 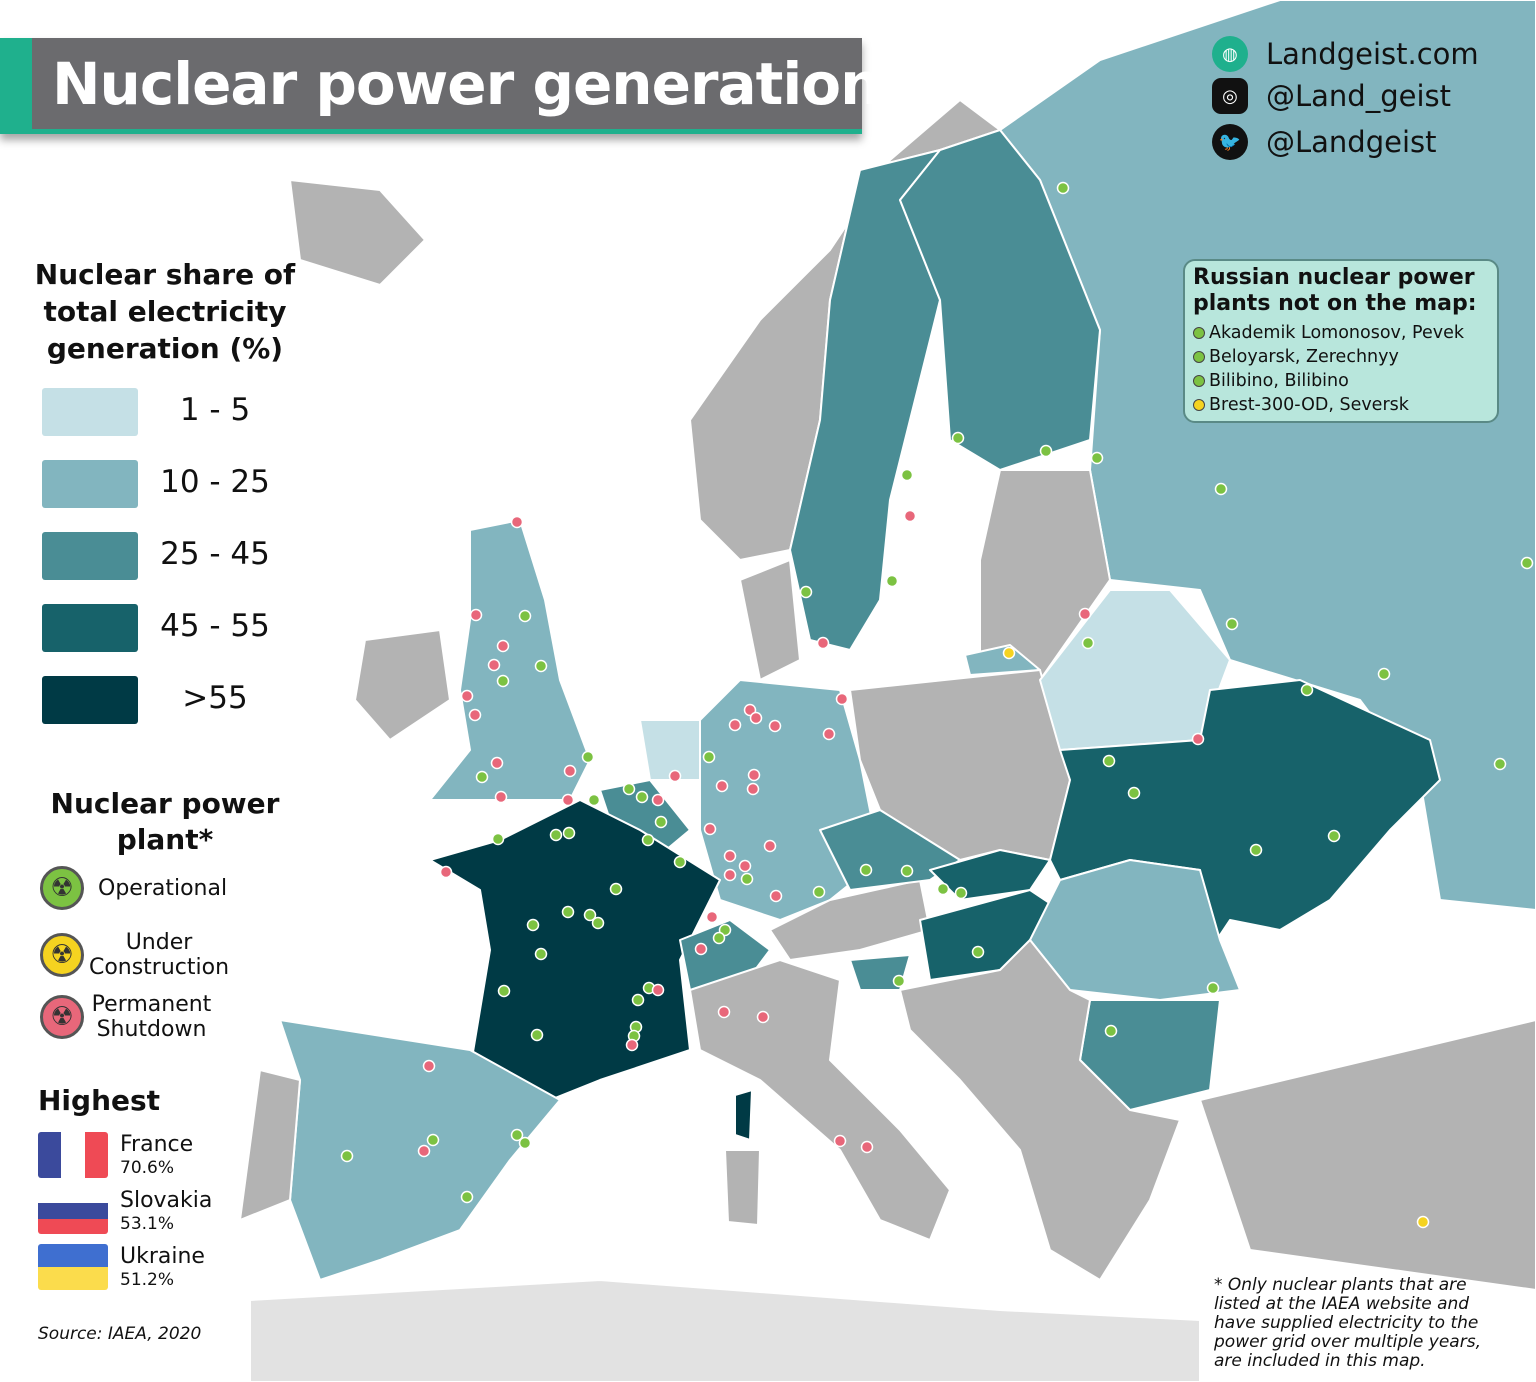 I want to click on legend-shutdown: ☢ Permanent Shutdown, so click(x=129, y=1017).